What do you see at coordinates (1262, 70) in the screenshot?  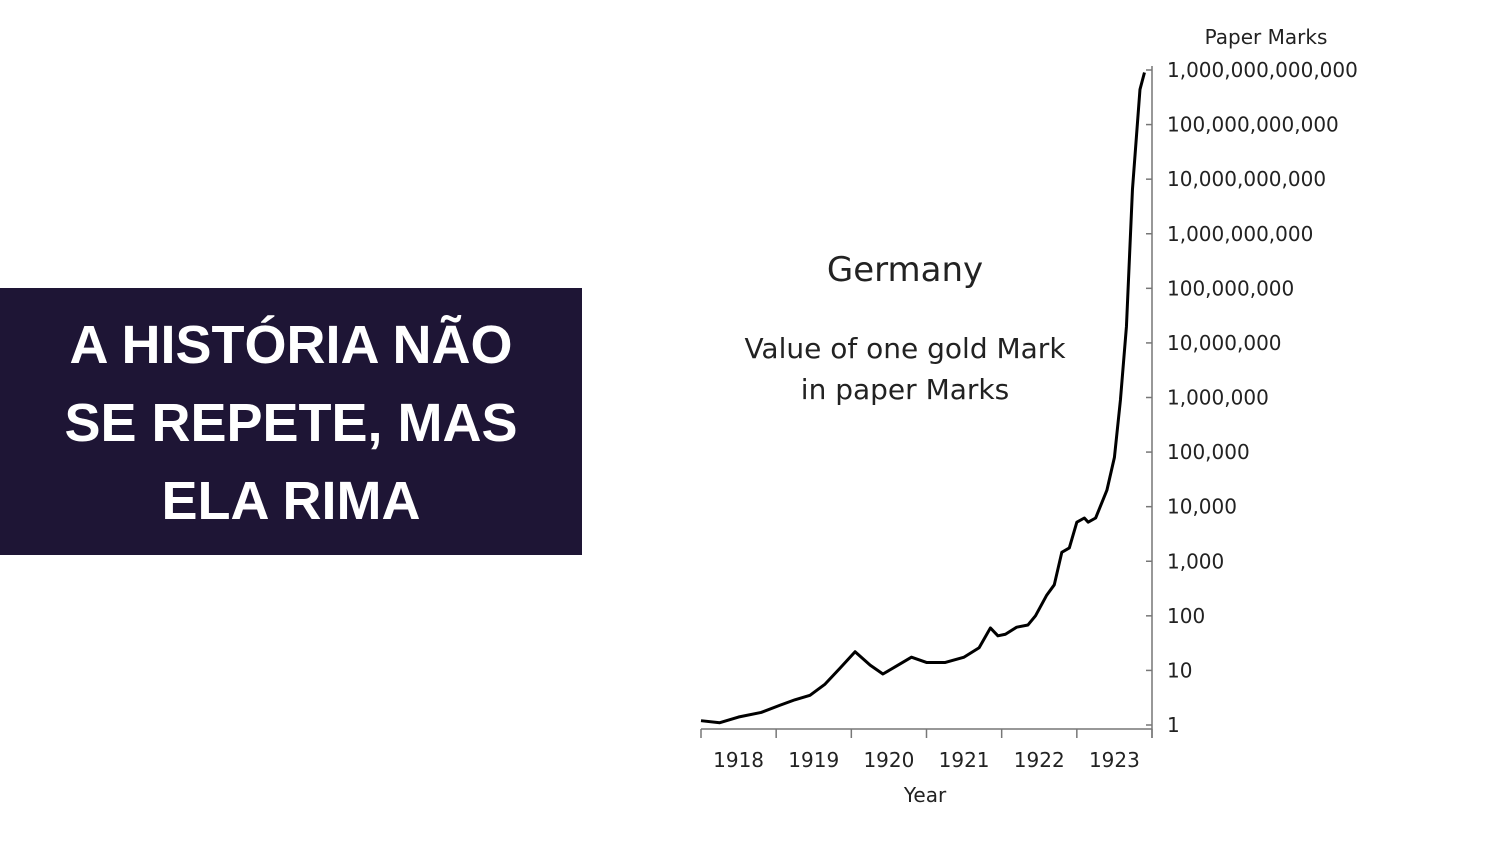 I see `y-tick-label: 1,000,000,000,000` at bounding box center [1262, 70].